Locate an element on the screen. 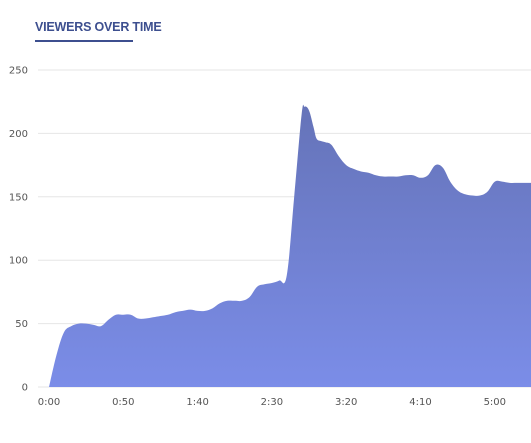 Image resolution: width=531 pixels, height=443 pixels. y-tick-label: 0 is located at coordinates (25, 388).